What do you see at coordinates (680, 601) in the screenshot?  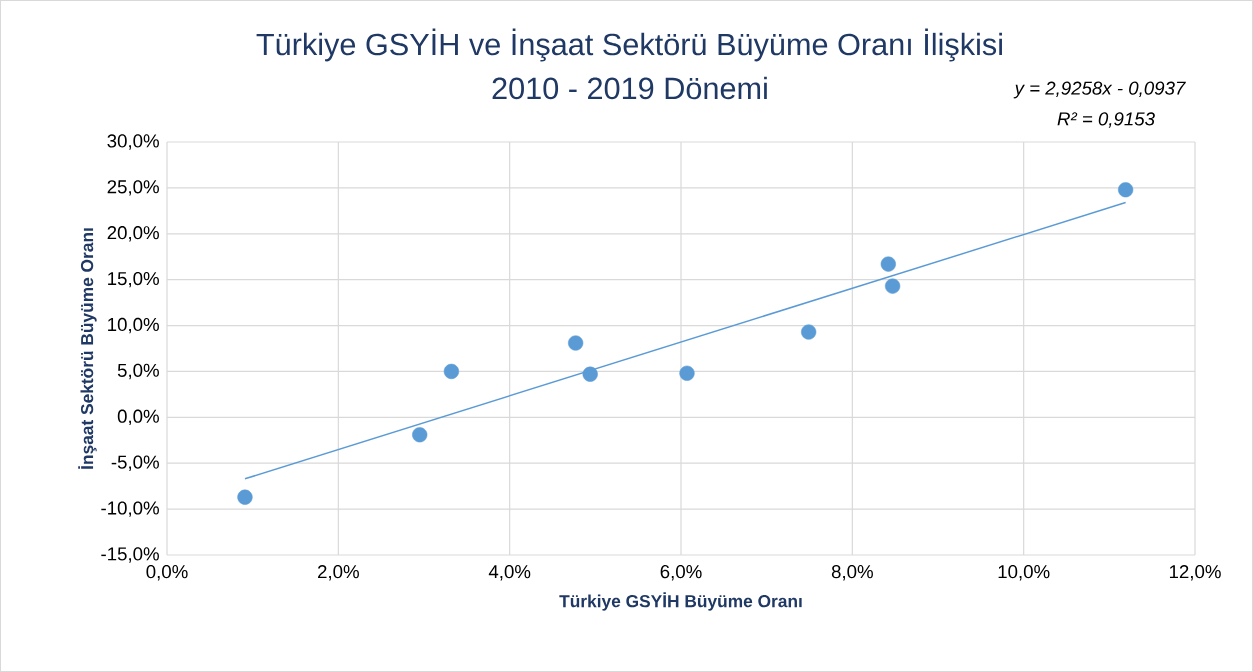 I see `x-axis-title: Türkiye GSYİH Büyüme Oranı` at bounding box center [680, 601].